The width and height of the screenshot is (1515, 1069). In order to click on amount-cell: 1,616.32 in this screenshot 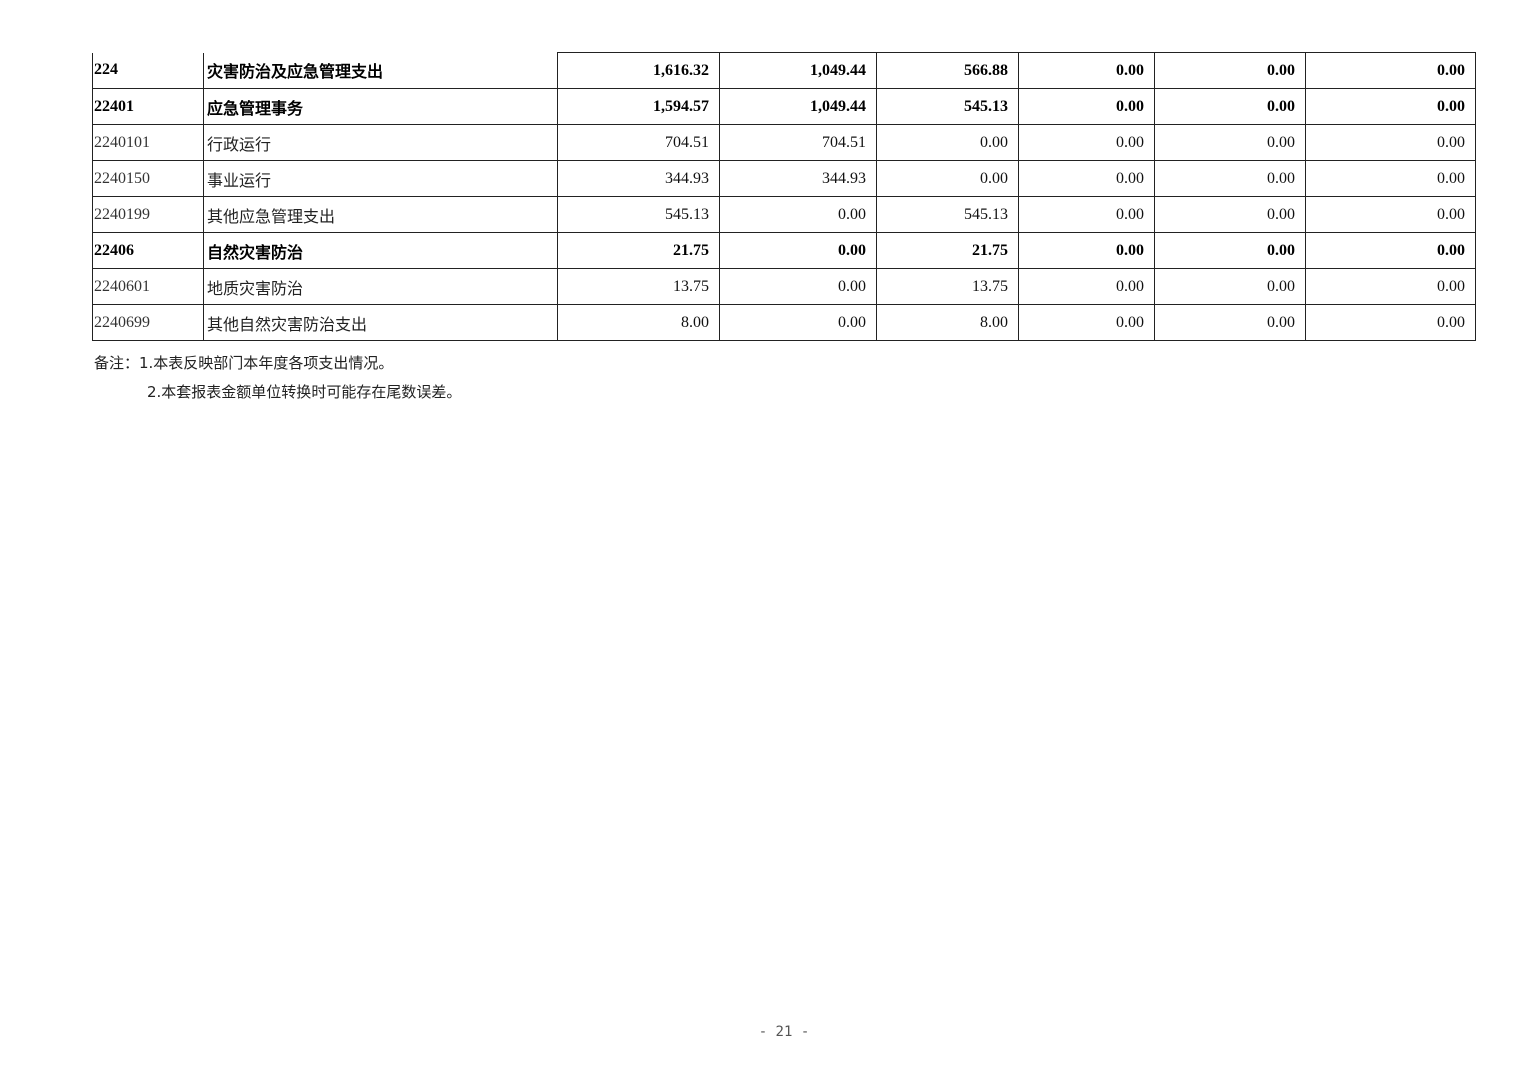, I will do `click(638, 70)`.